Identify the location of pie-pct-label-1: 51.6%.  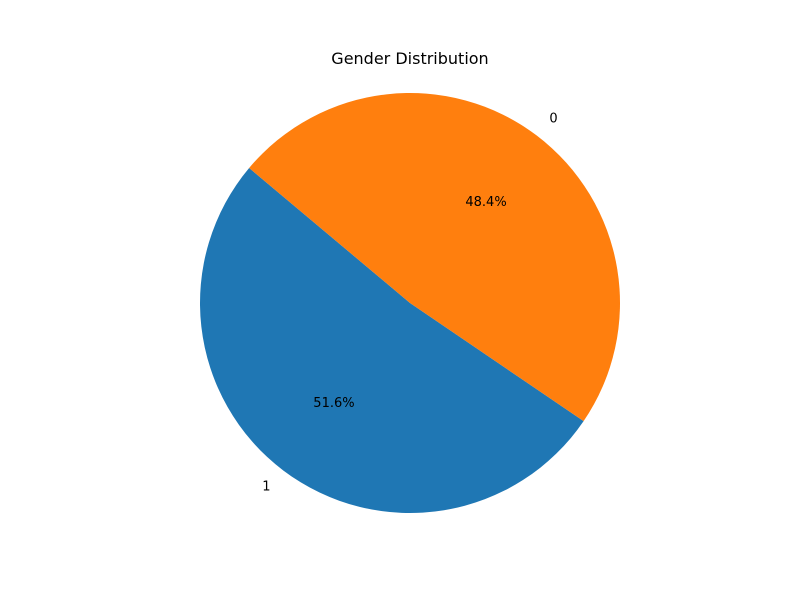
(333, 403).